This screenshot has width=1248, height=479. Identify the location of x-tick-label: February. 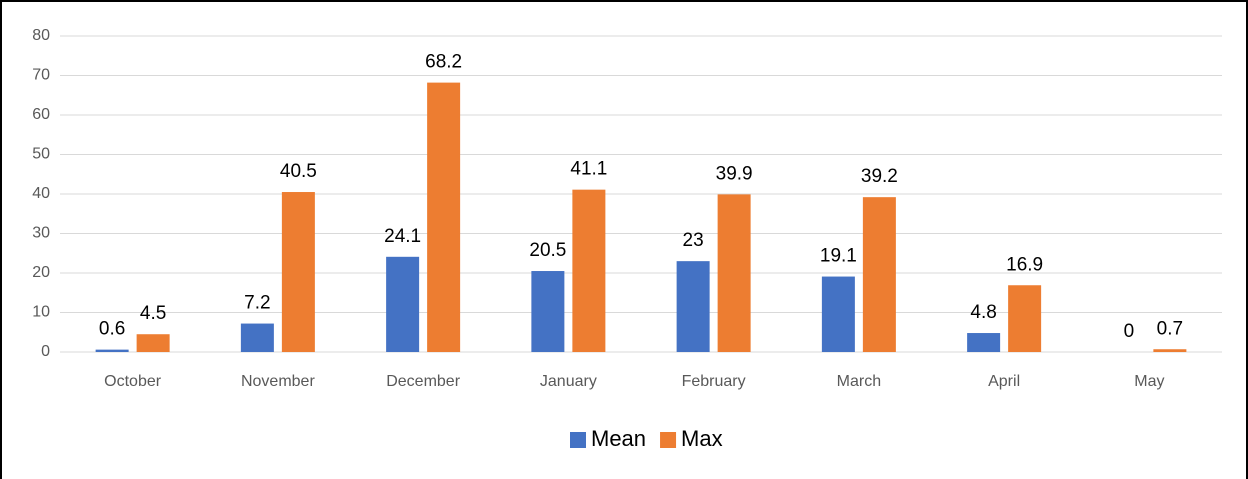
(714, 381).